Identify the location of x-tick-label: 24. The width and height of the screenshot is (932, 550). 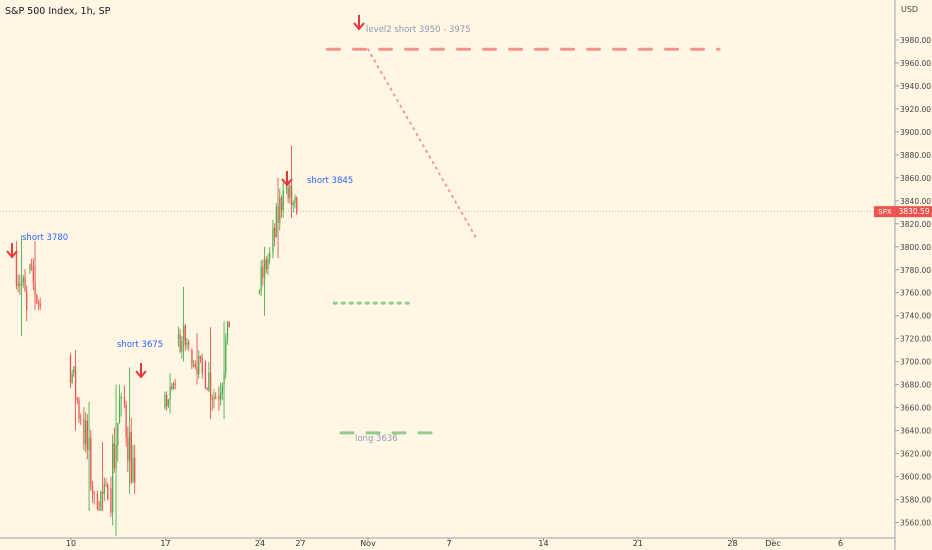
(260, 543).